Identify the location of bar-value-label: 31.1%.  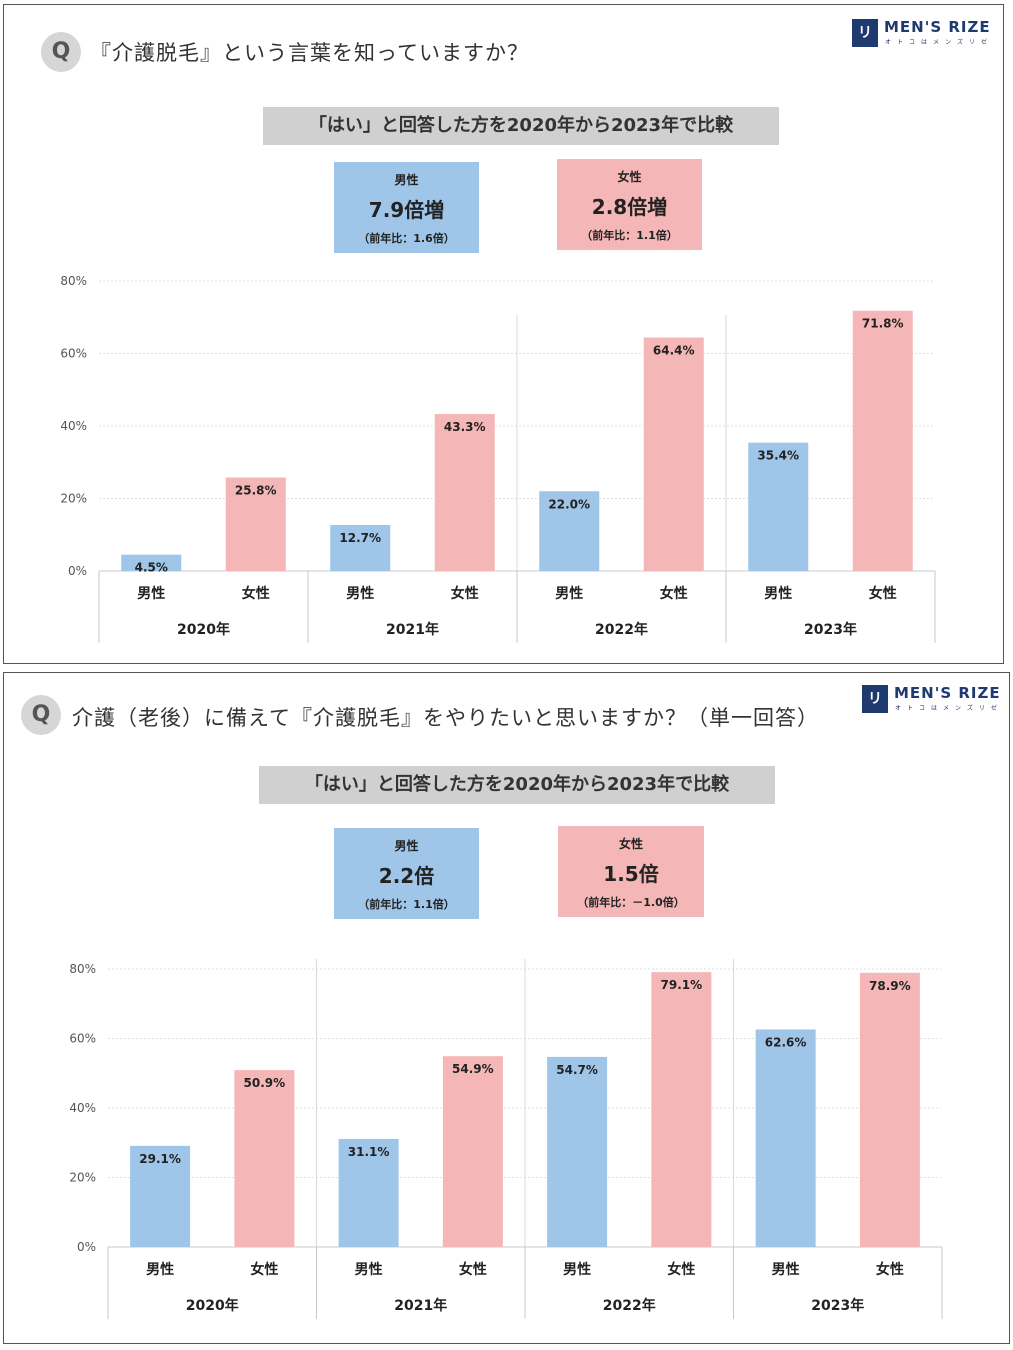
(369, 1152).